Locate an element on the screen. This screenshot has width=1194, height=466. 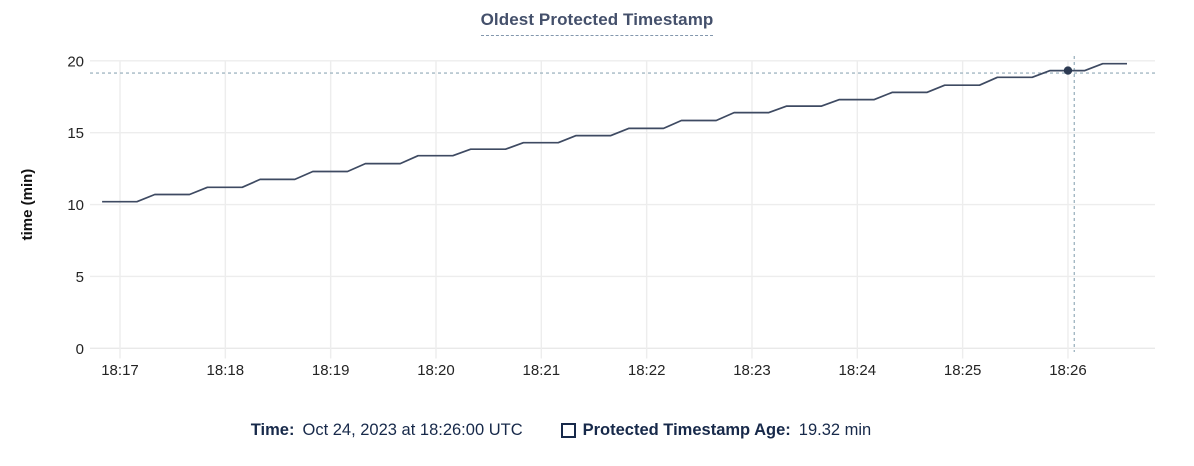
y-tick-label: 0 is located at coordinates (80, 349).